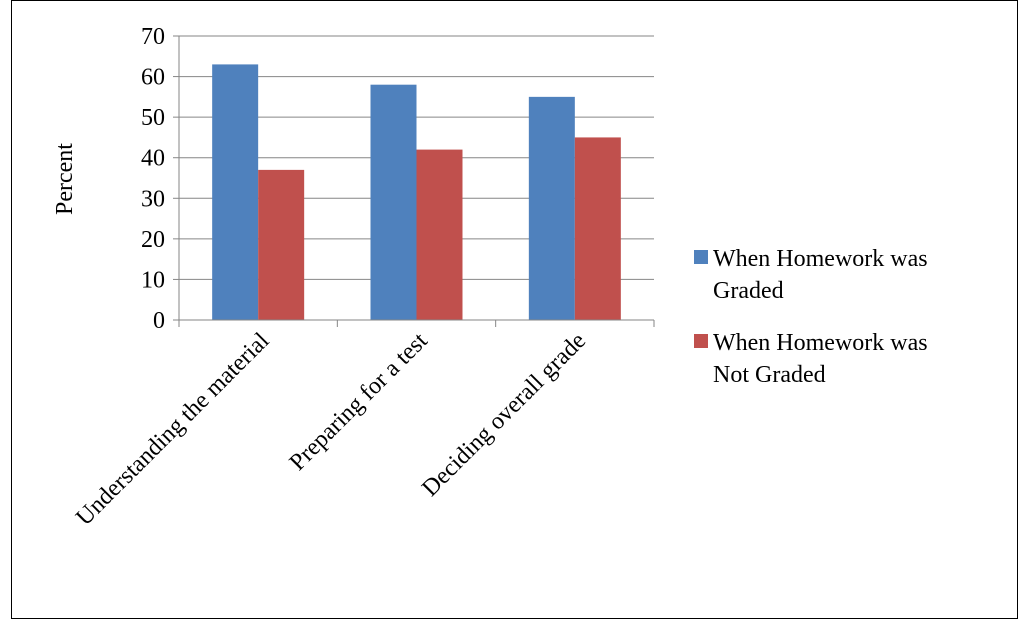 The image size is (1020, 621). What do you see at coordinates (153, 179) in the screenshot?
I see `y-tick-labels: 0 10 20 30 40 50 60 70` at bounding box center [153, 179].